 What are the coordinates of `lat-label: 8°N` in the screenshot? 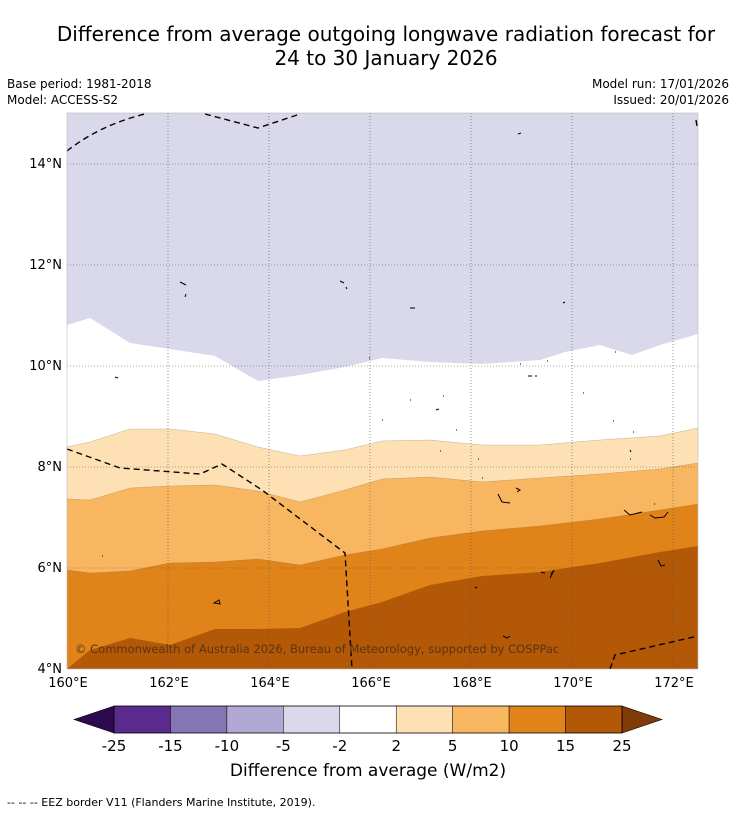 It's located at (50, 467).